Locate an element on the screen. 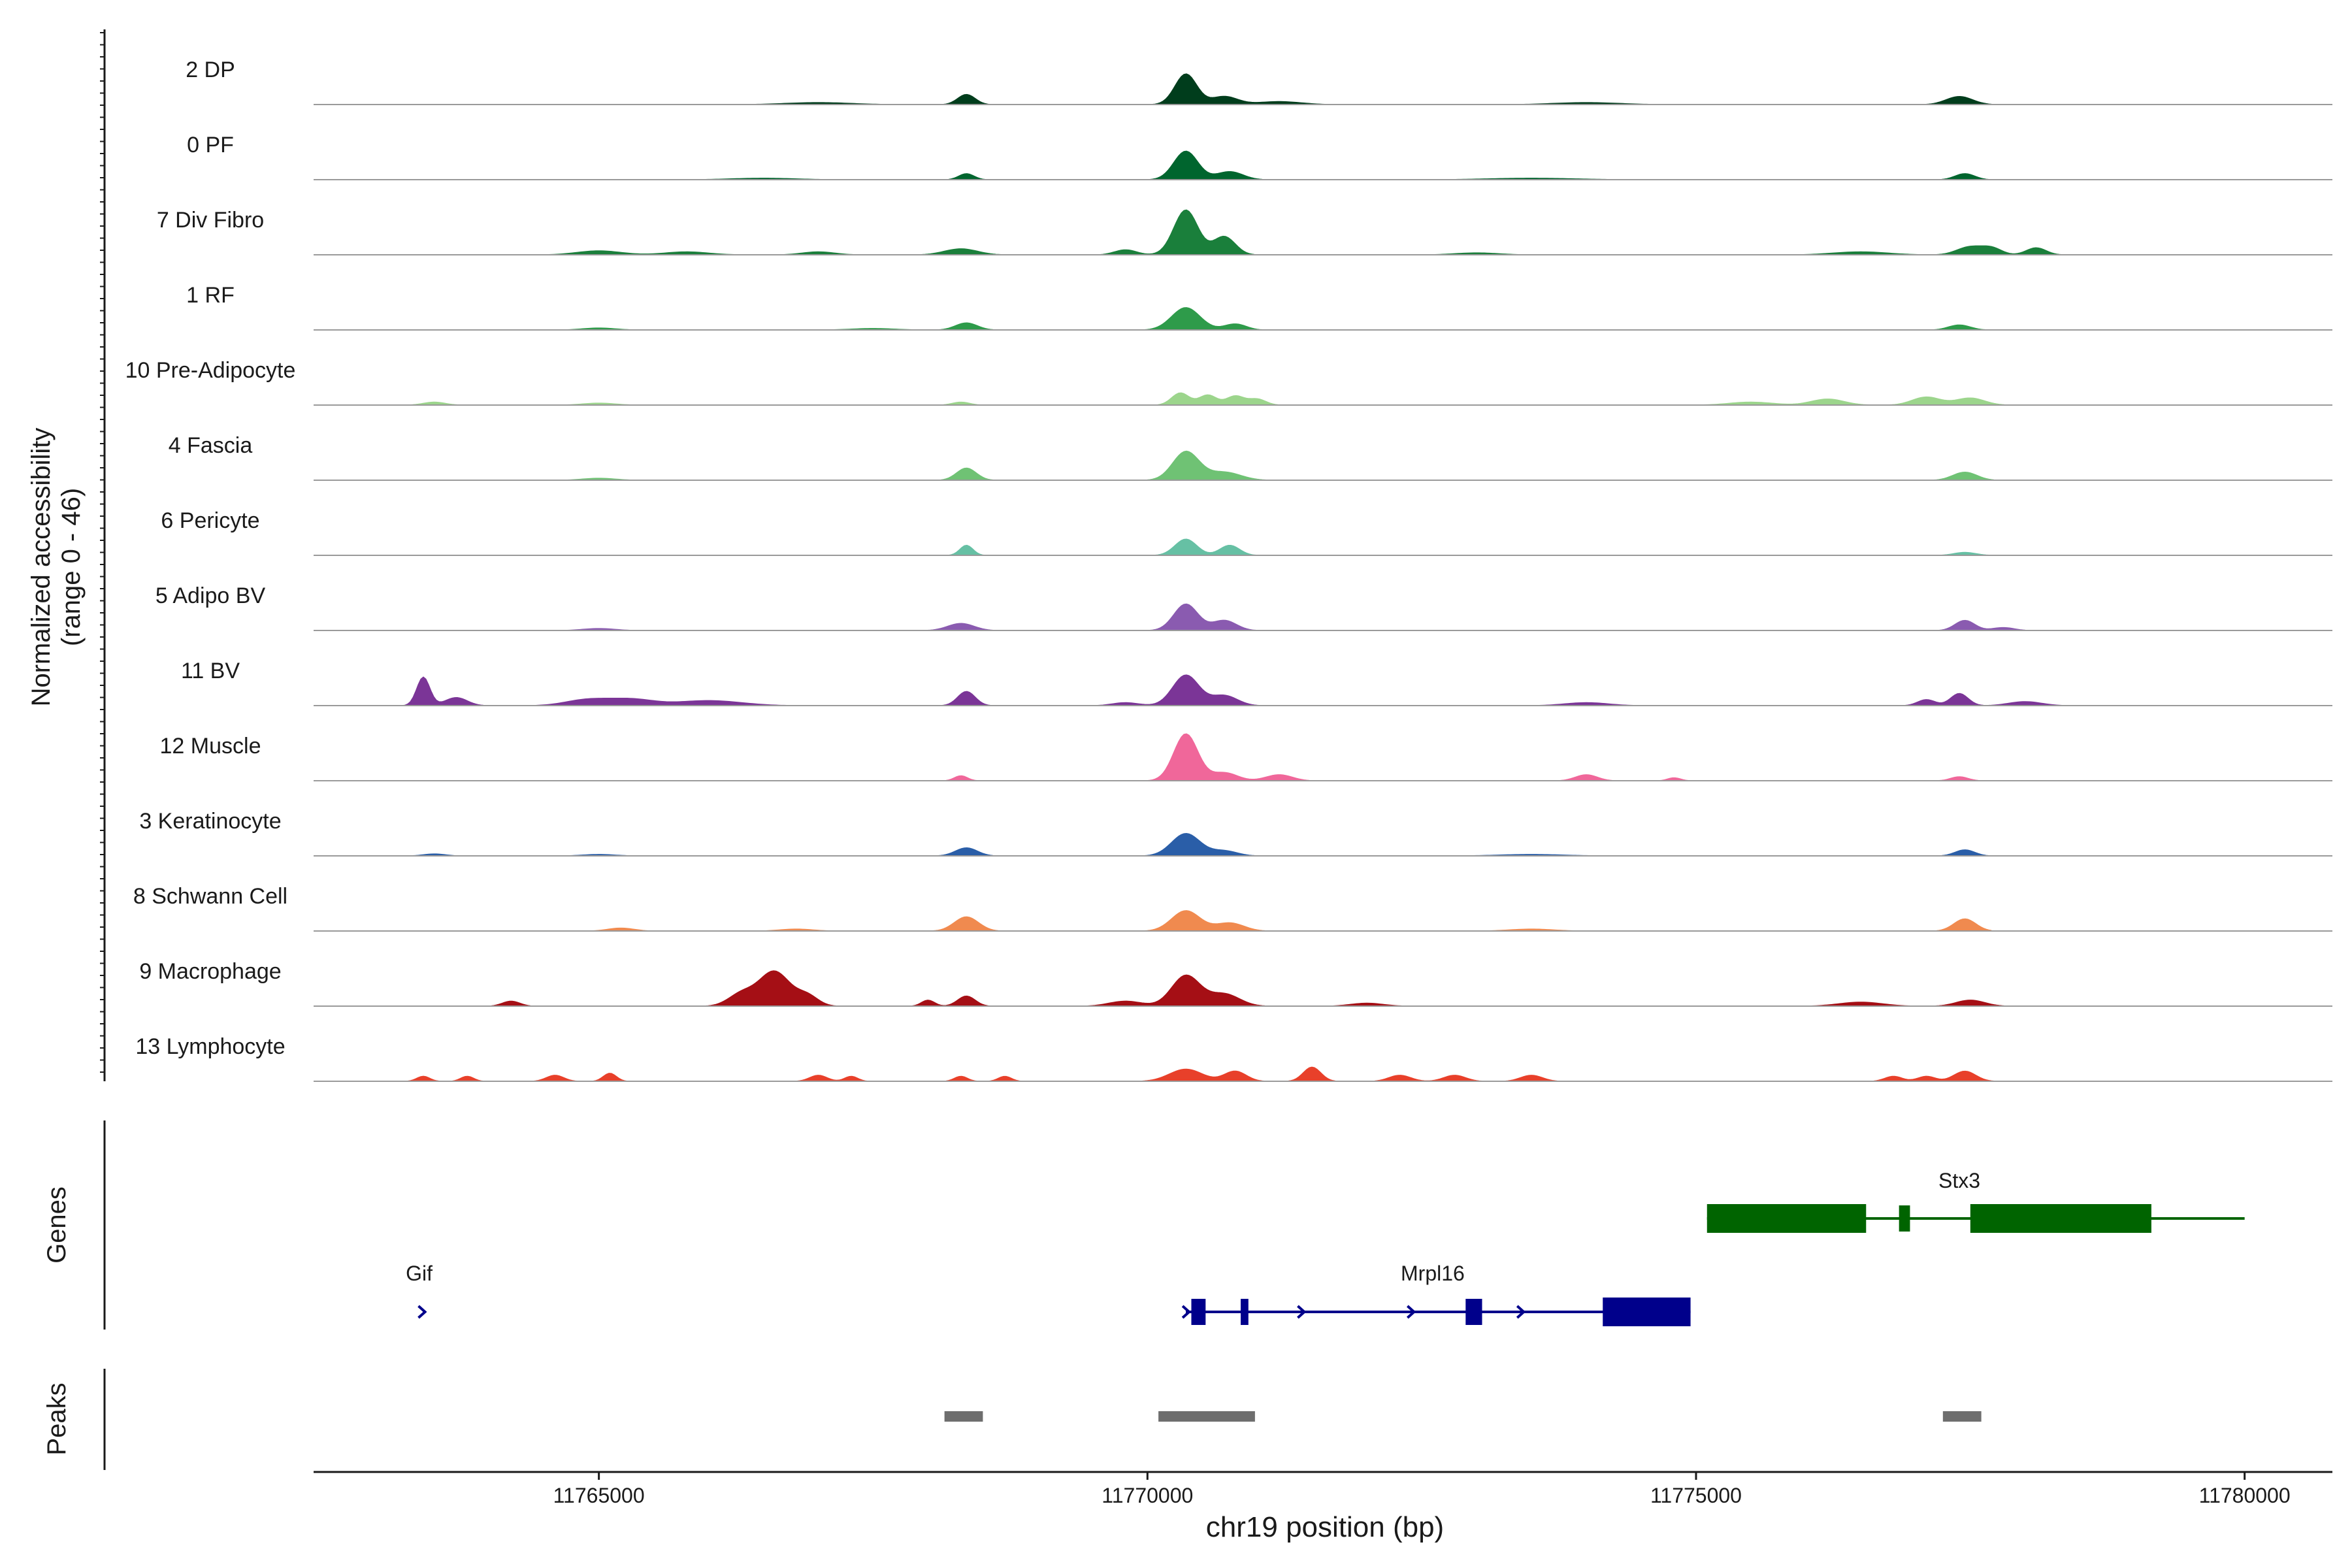 This screenshot has height=1568, width=2352. track-12: 8 Schwann Cell is located at coordinates (1232, 908).